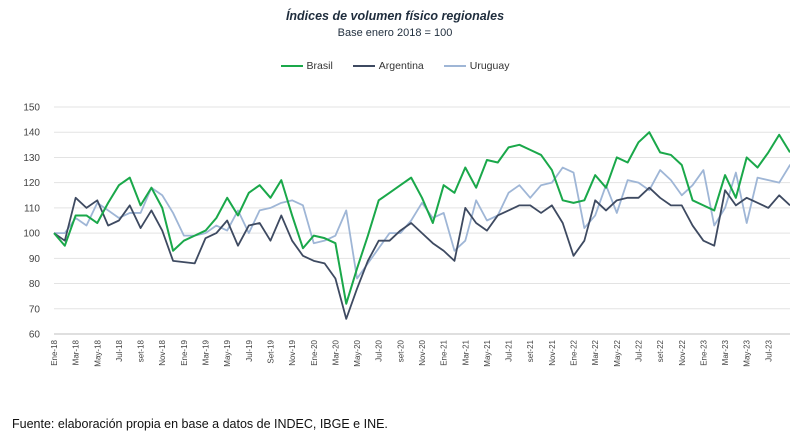  I want to click on x-tick-label: Ene-19, so click(184, 352).